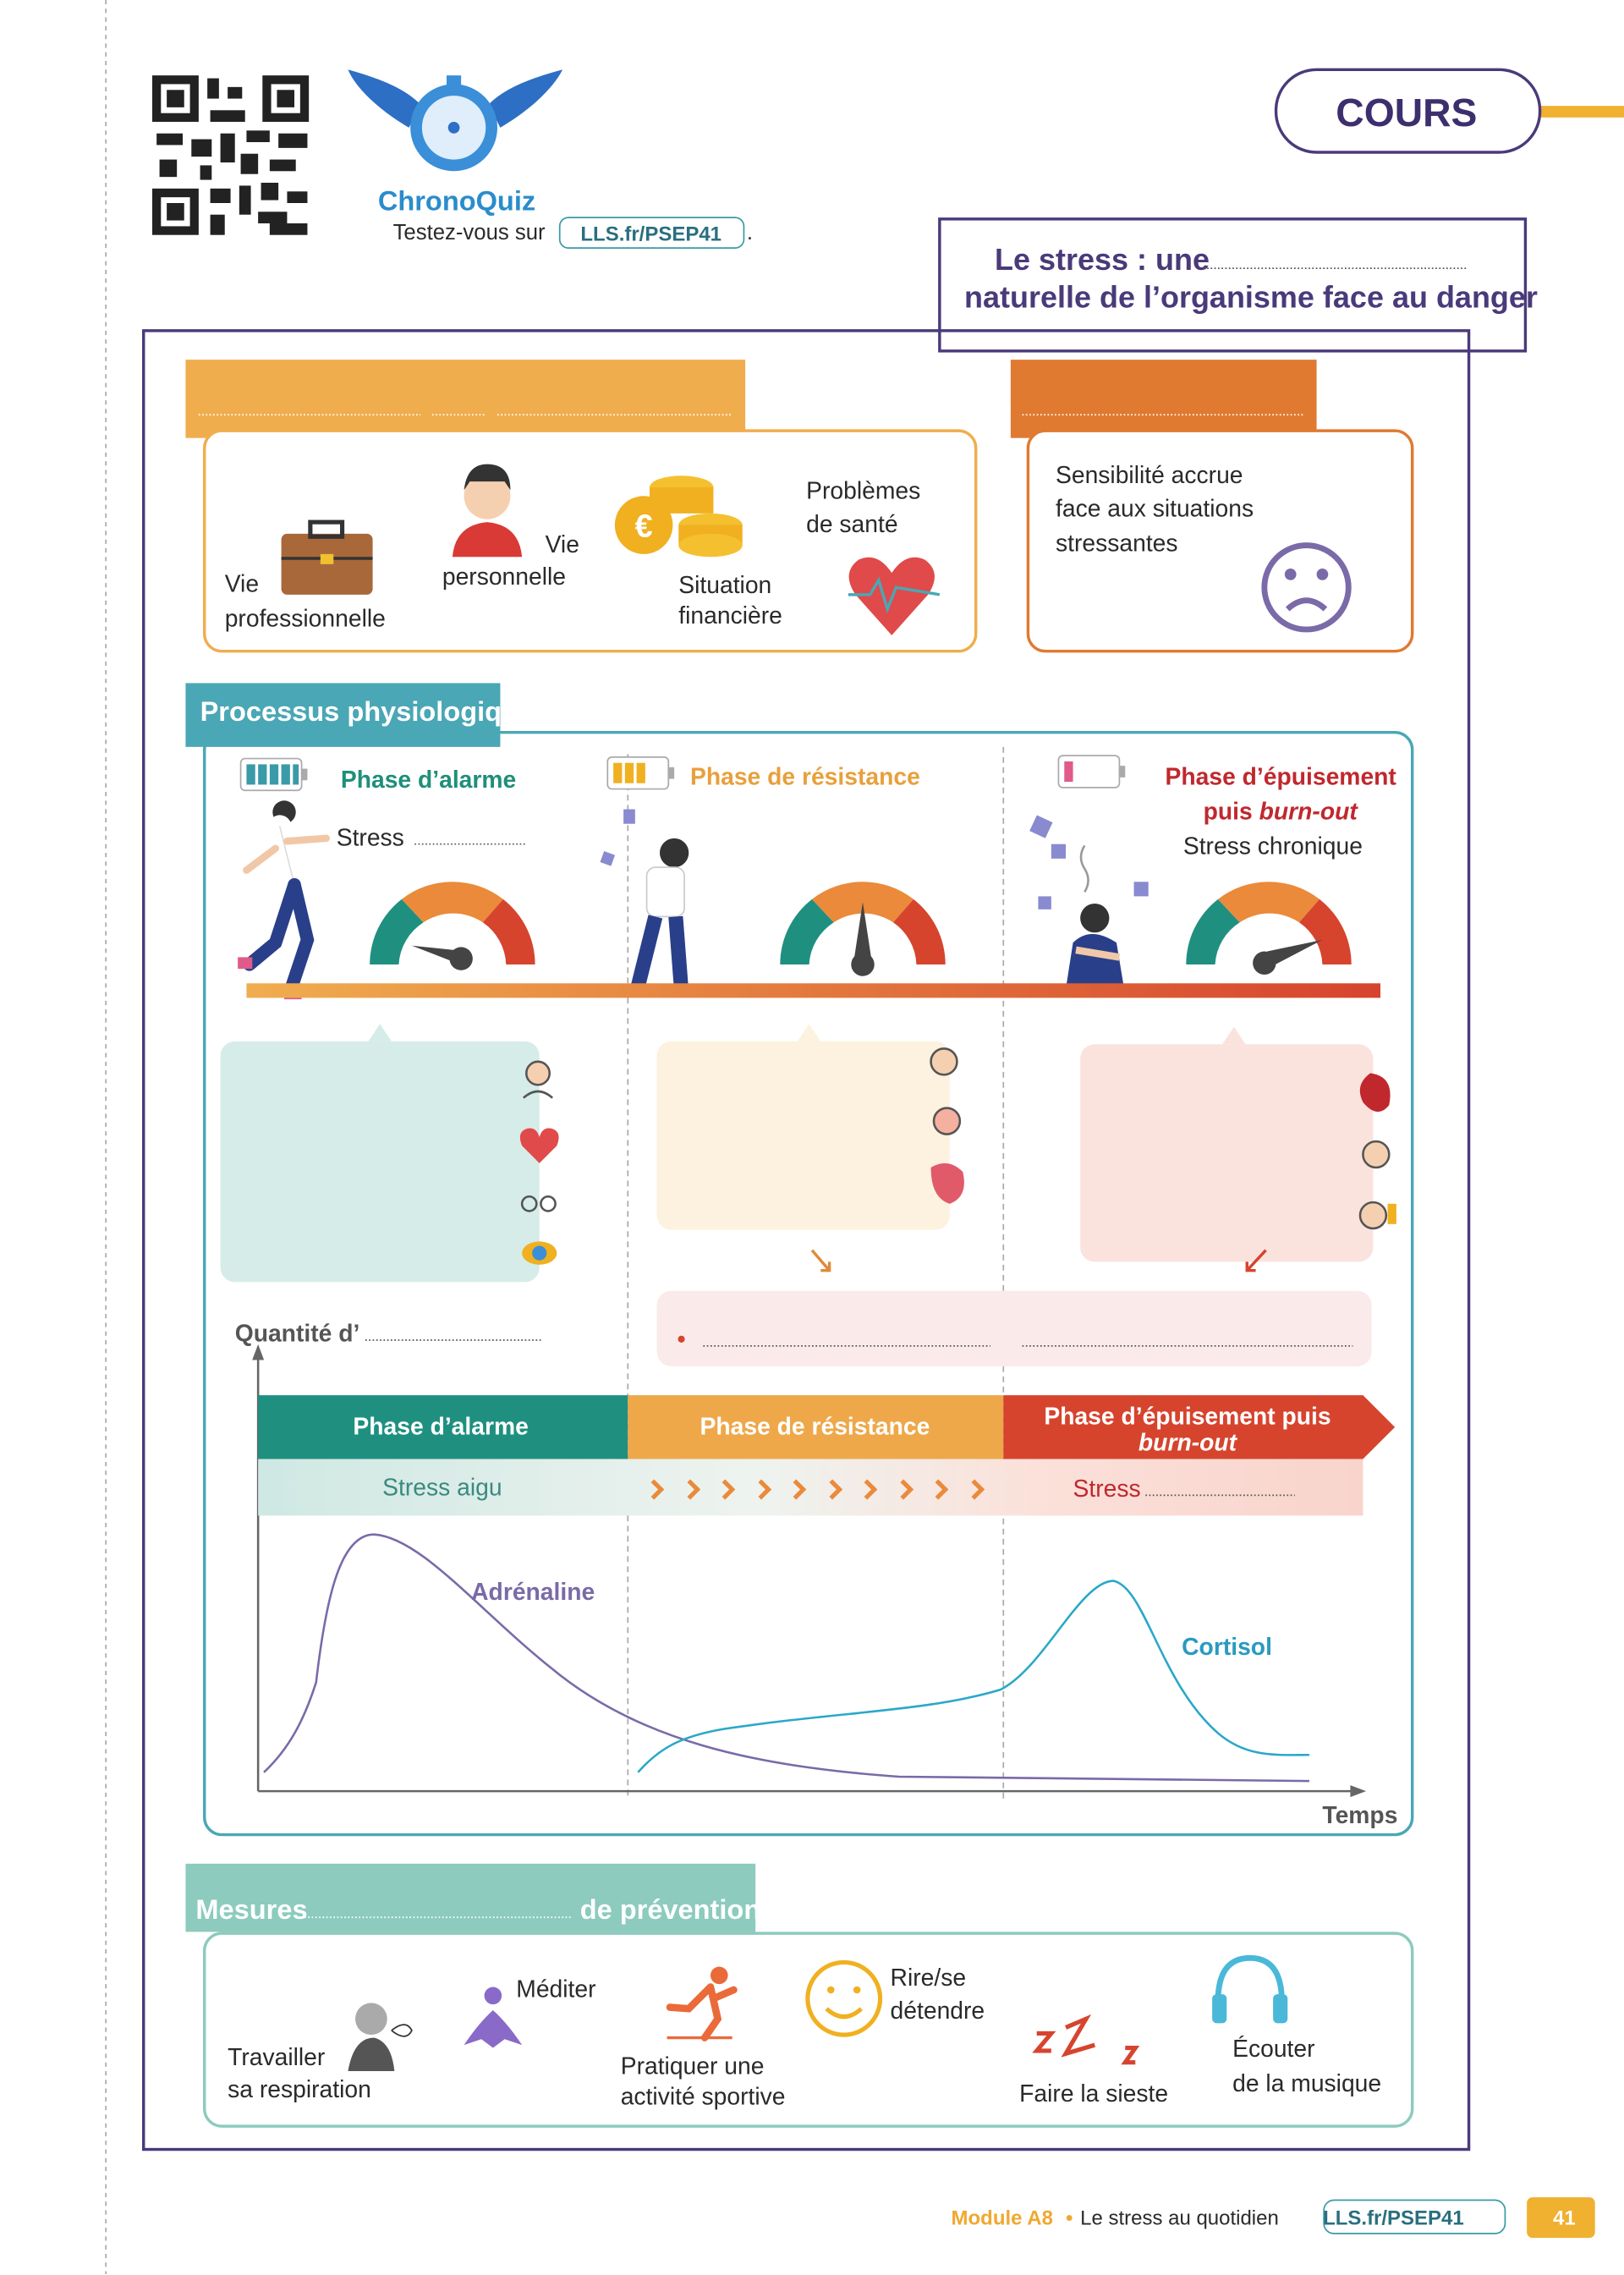 Image resolution: width=1624 pixels, height=2275 pixels. I want to click on curve-label: Cortisol, so click(1227, 1646).